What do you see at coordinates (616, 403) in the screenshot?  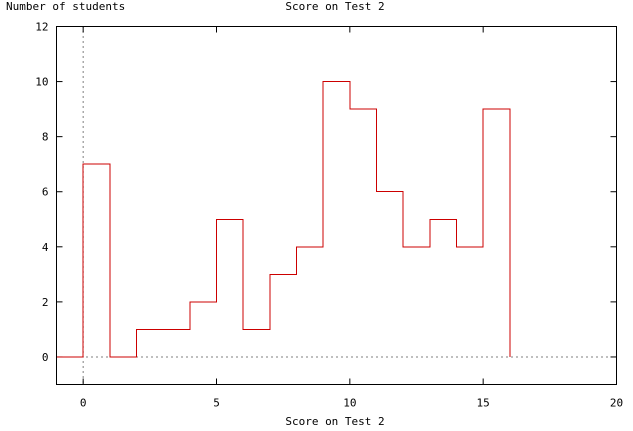 I see `x-tick-label: 20` at bounding box center [616, 403].